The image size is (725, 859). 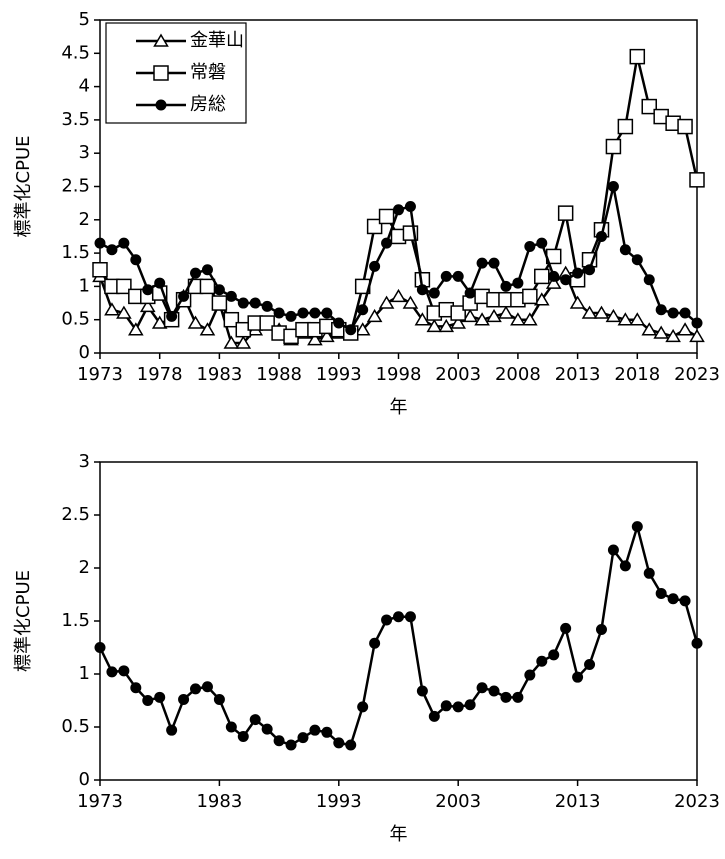 I want to click on y-axis-title: 標準化CPUE, so click(x=23, y=187).